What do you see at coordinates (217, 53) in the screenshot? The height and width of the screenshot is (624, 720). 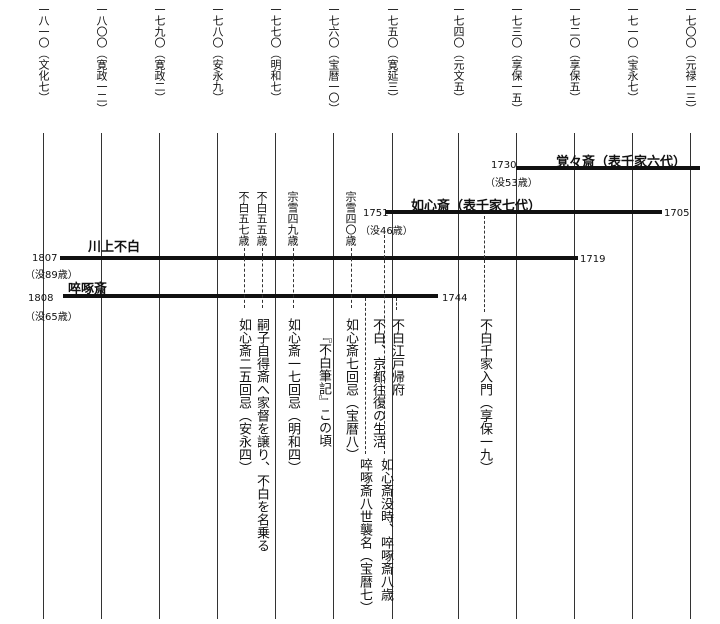 I see `year-label-1780: 一七八〇（安永九）` at bounding box center [217, 53].